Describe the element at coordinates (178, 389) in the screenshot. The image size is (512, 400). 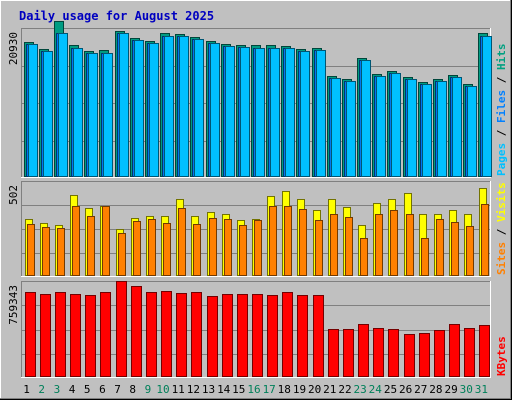
I see `x-tick-label: 11` at that location.